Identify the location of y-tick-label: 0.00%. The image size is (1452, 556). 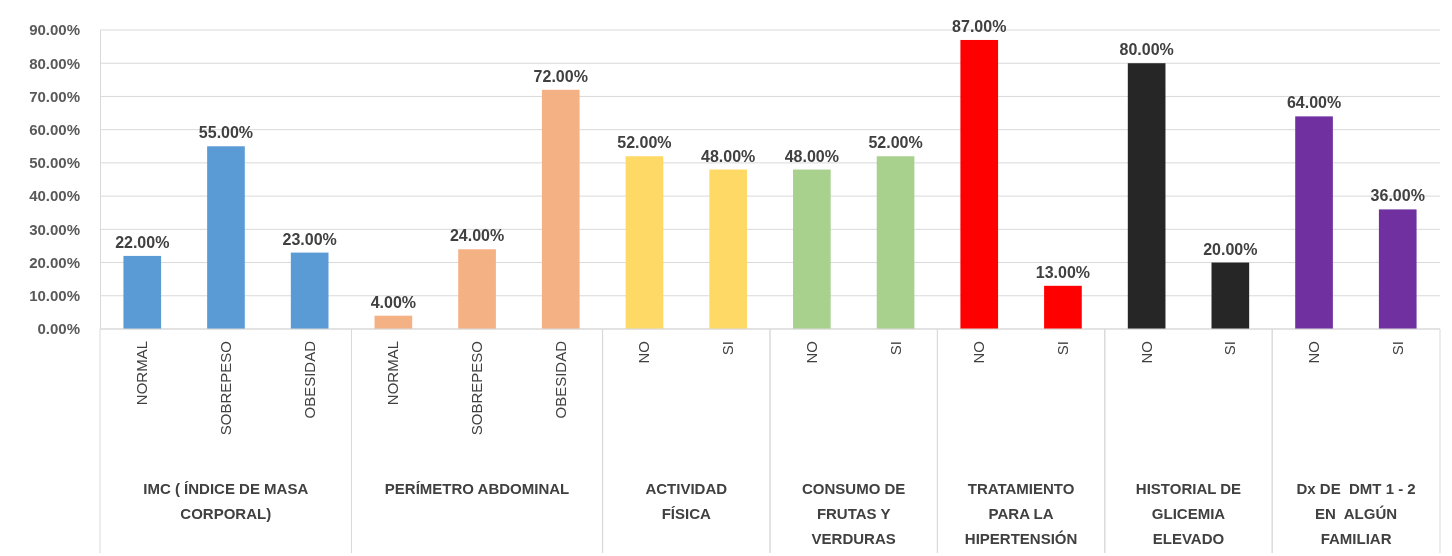
(58, 329).